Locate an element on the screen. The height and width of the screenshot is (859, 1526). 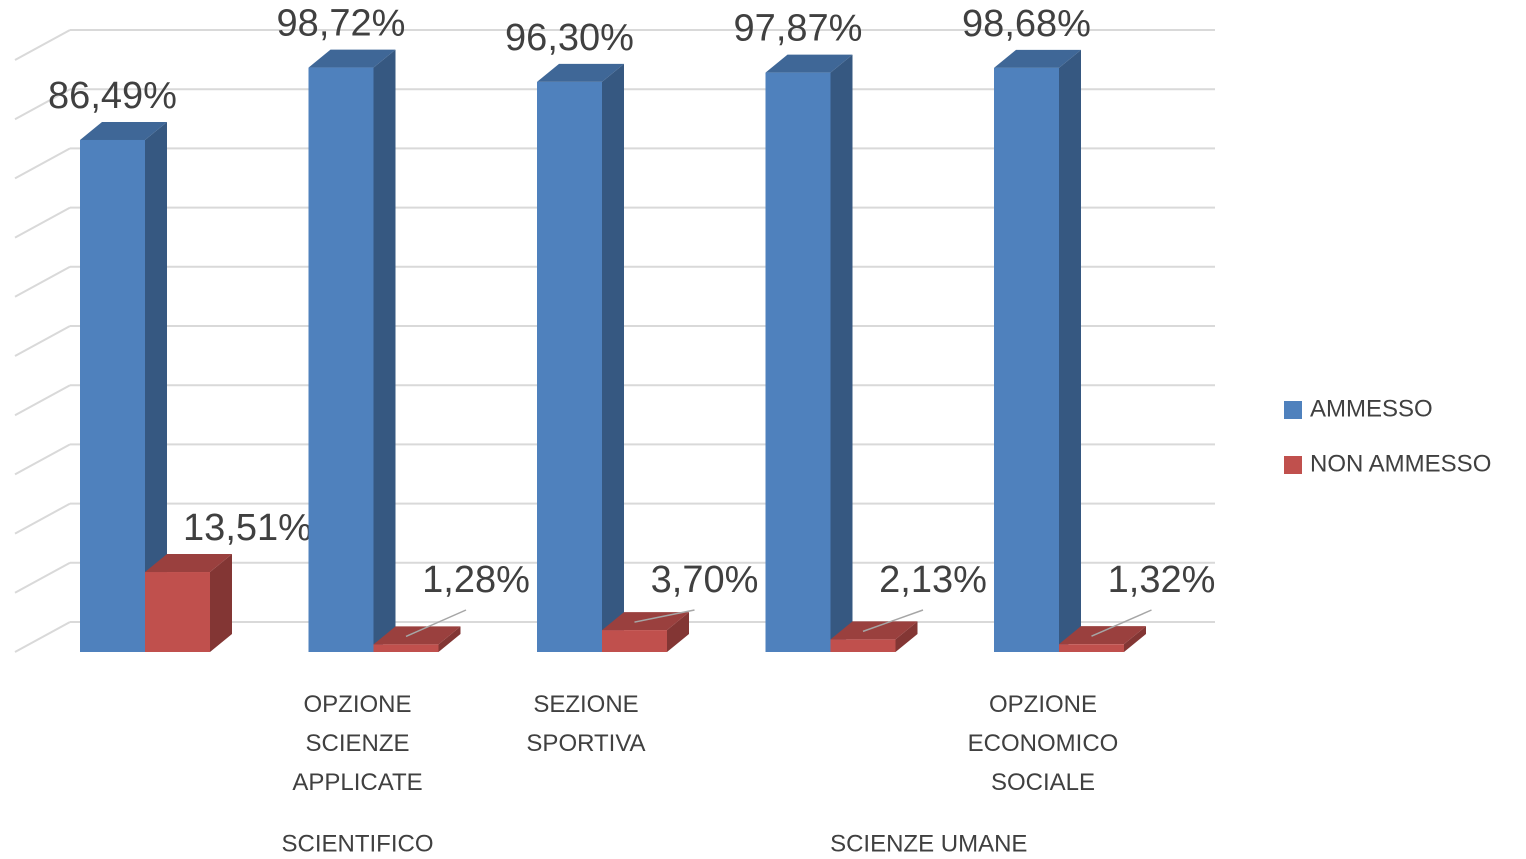
x-tick-label-line: SCIENZE is located at coordinates (357, 743).